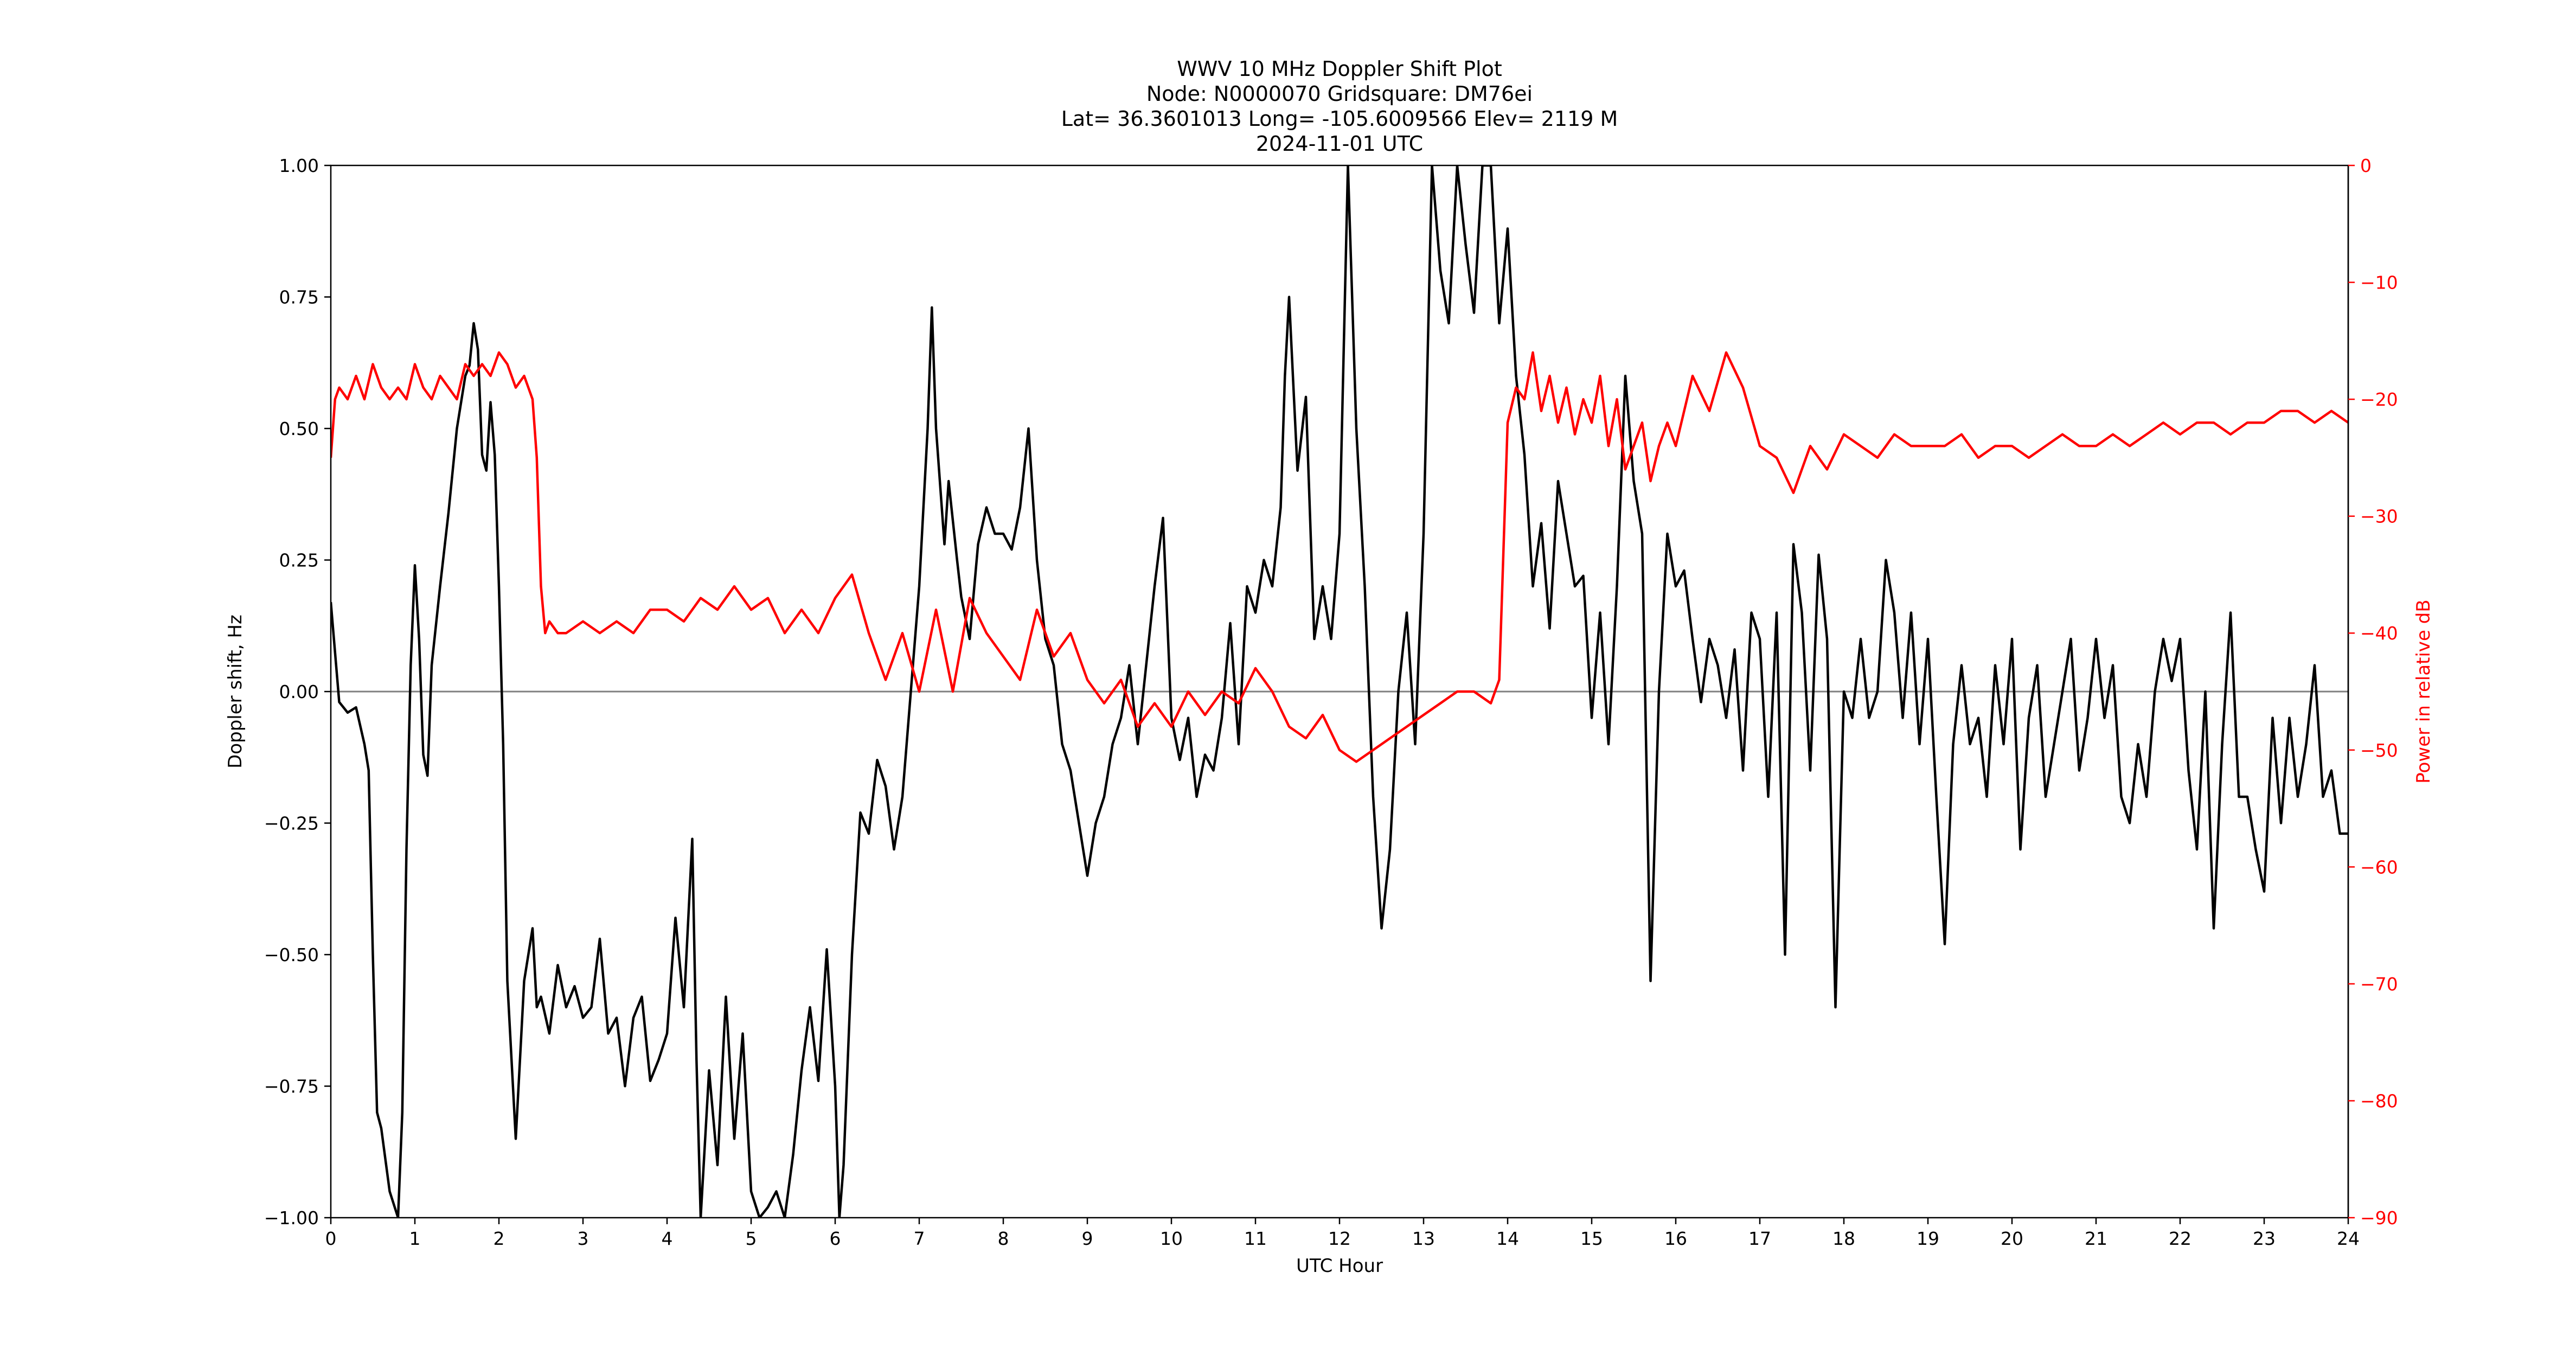 Image resolution: width=2576 pixels, height=1356 pixels. Describe the element at coordinates (919, 1238) in the screenshot. I see `x-tick-label: 7` at that location.